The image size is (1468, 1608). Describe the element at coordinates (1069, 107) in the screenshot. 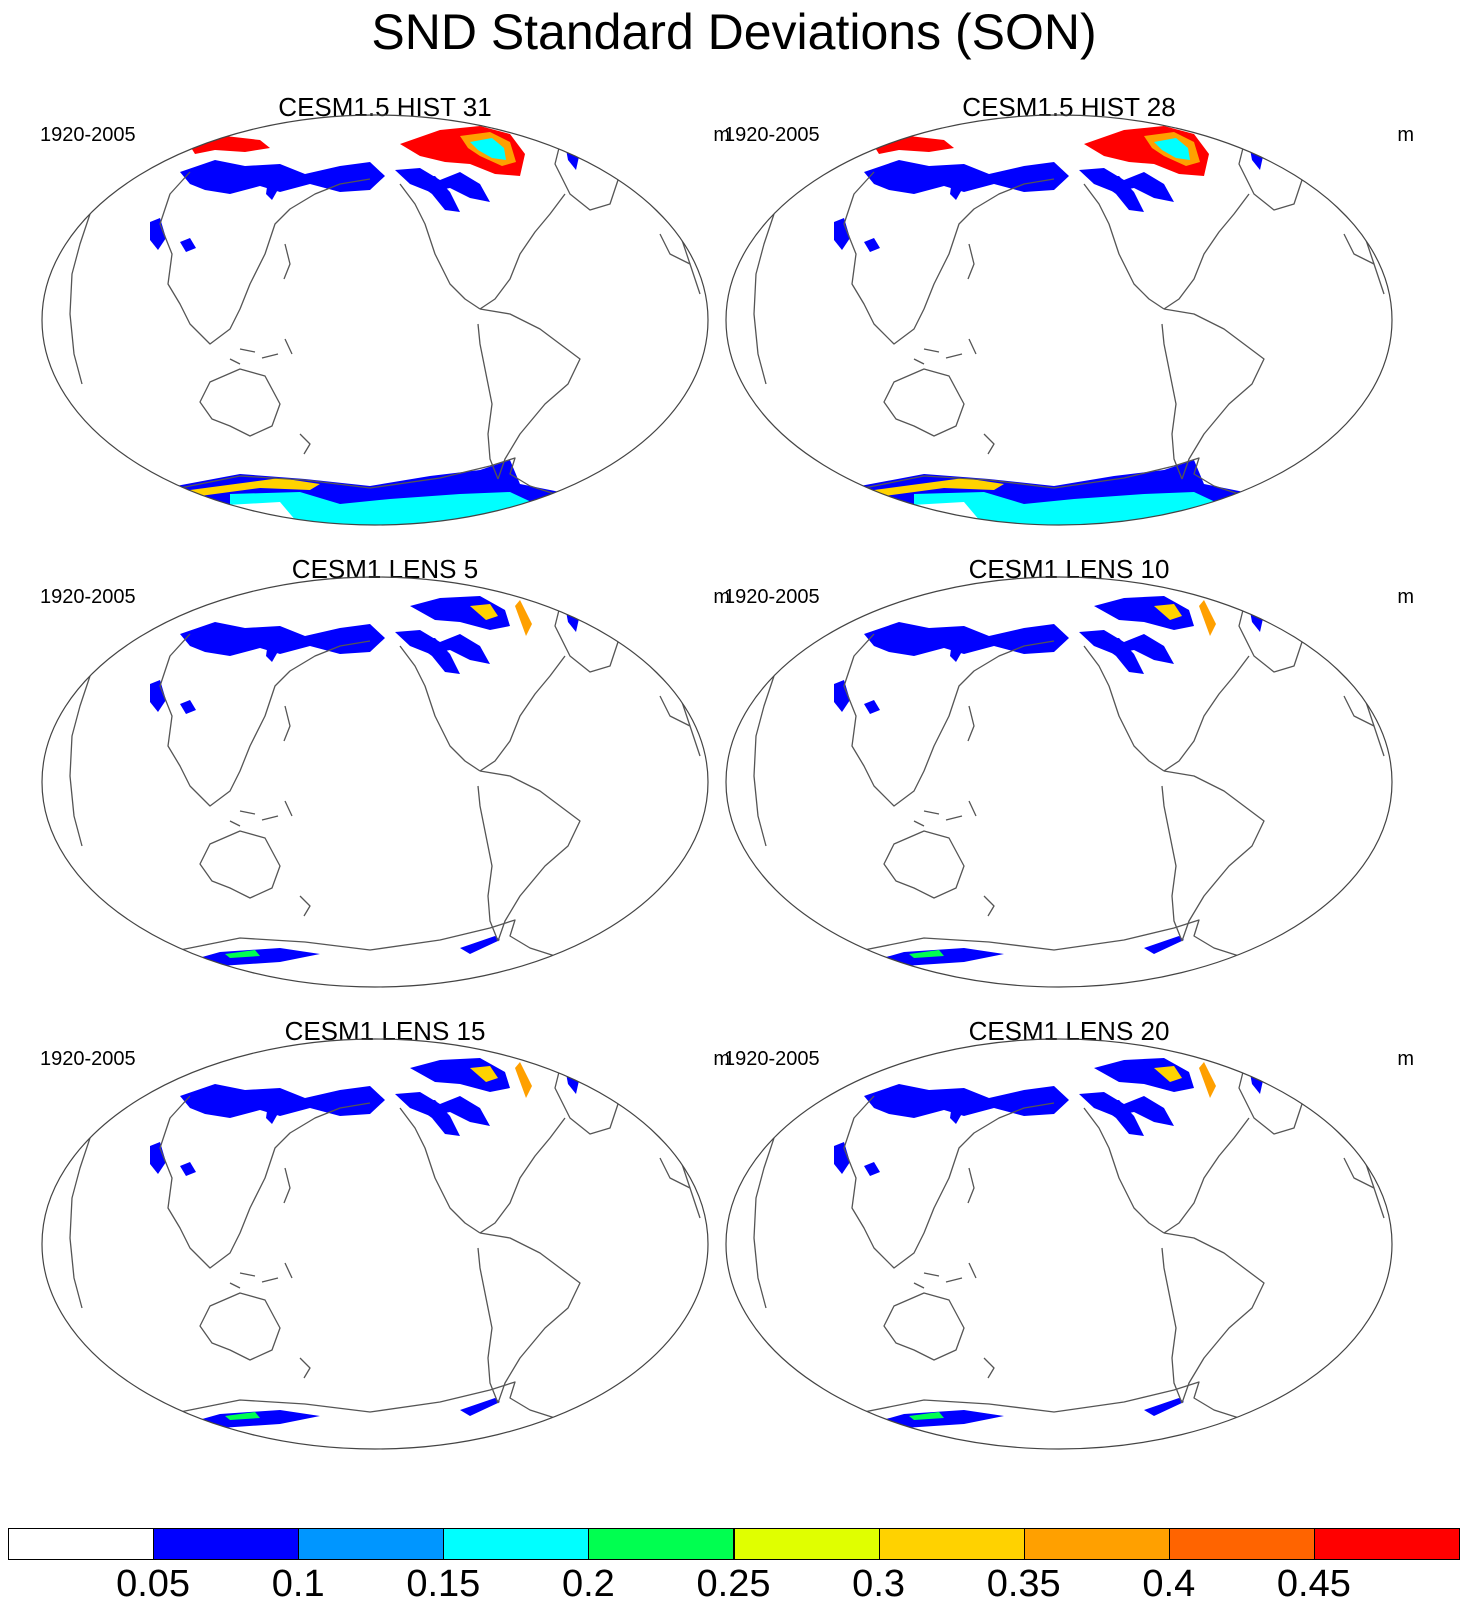

I see `panel-title: CESM1.5 HIST 28` at that location.